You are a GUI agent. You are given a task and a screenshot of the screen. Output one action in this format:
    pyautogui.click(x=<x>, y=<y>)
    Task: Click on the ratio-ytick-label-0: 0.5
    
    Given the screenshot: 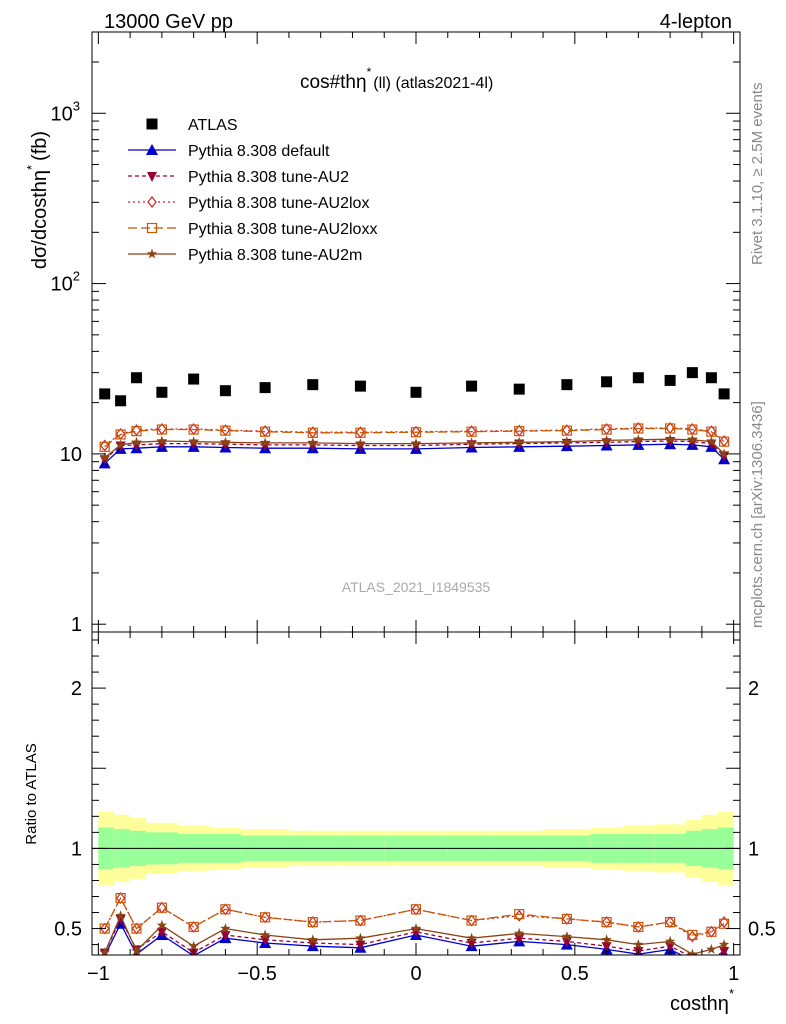 What is the action you would take?
    pyautogui.click(x=68, y=930)
    